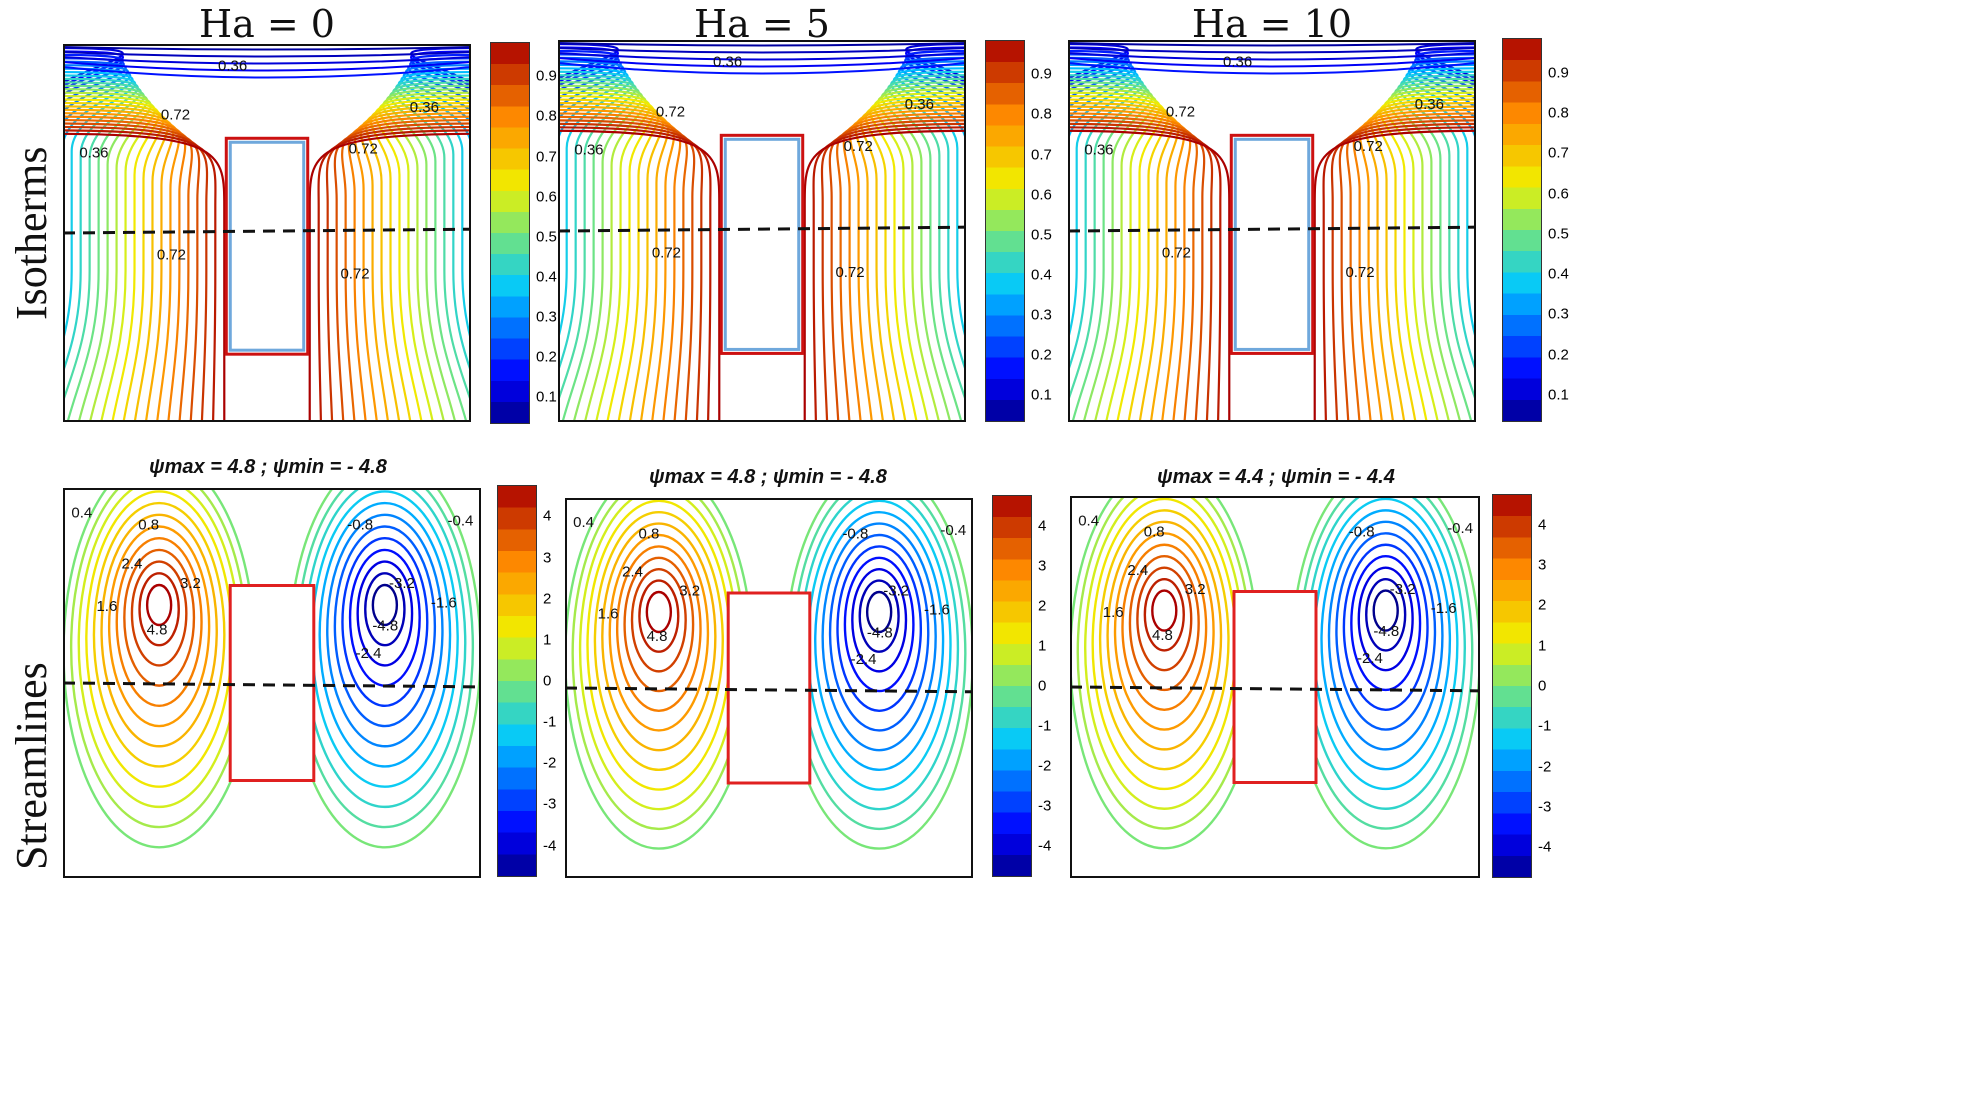  I want to click on colorbar-tick-label: 0.8, so click(1041, 114).